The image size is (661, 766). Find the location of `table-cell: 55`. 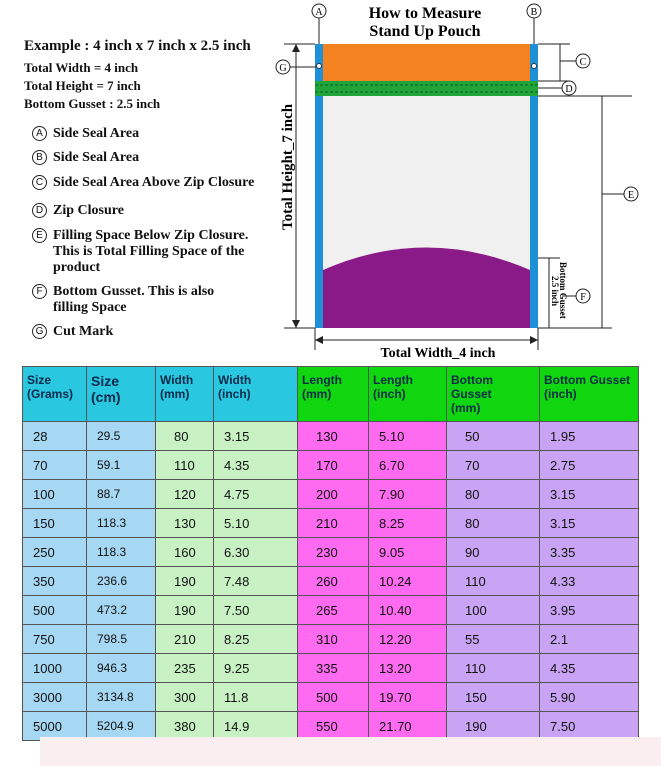

table-cell: 55 is located at coordinates (493, 639).